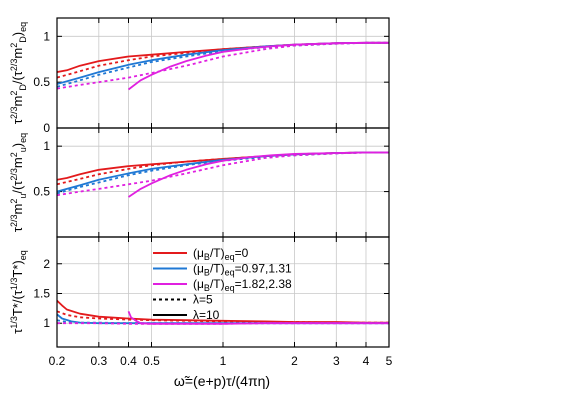 Image resolution: width=581 pixels, height=407 pixels. I want to click on x-tick-label-1: 0.3, so click(98, 361).